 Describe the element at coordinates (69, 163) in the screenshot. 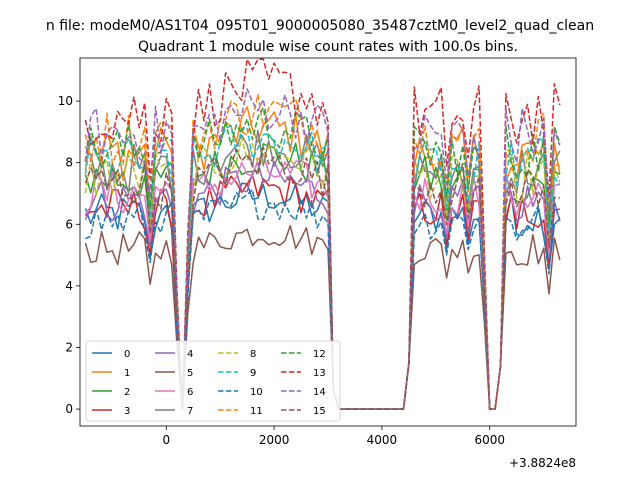

I see `y-tick-label: 8` at that location.